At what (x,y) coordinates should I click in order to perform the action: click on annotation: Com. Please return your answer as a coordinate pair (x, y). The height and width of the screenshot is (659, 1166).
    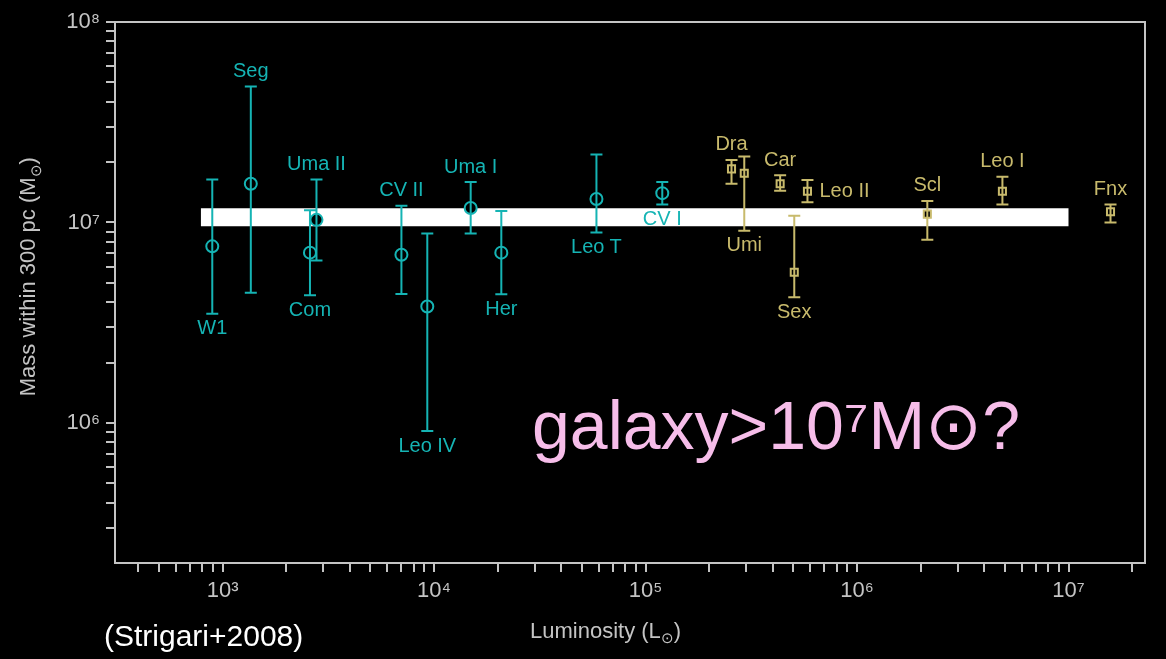
    Looking at the image, I should click on (310, 308).